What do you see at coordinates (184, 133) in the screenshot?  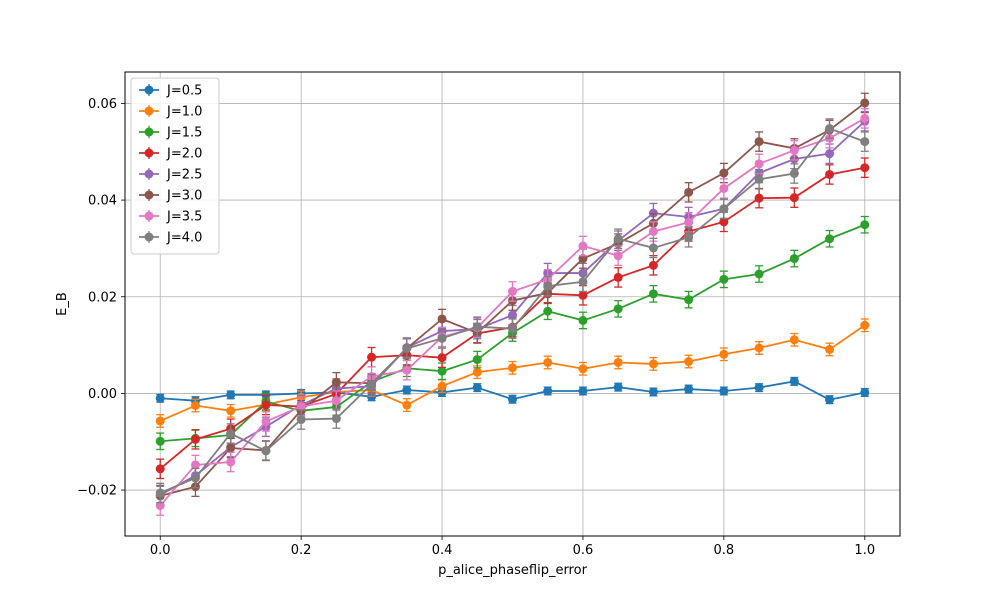 I see `legend-label: J=1.5` at bounding box center [184, 133].